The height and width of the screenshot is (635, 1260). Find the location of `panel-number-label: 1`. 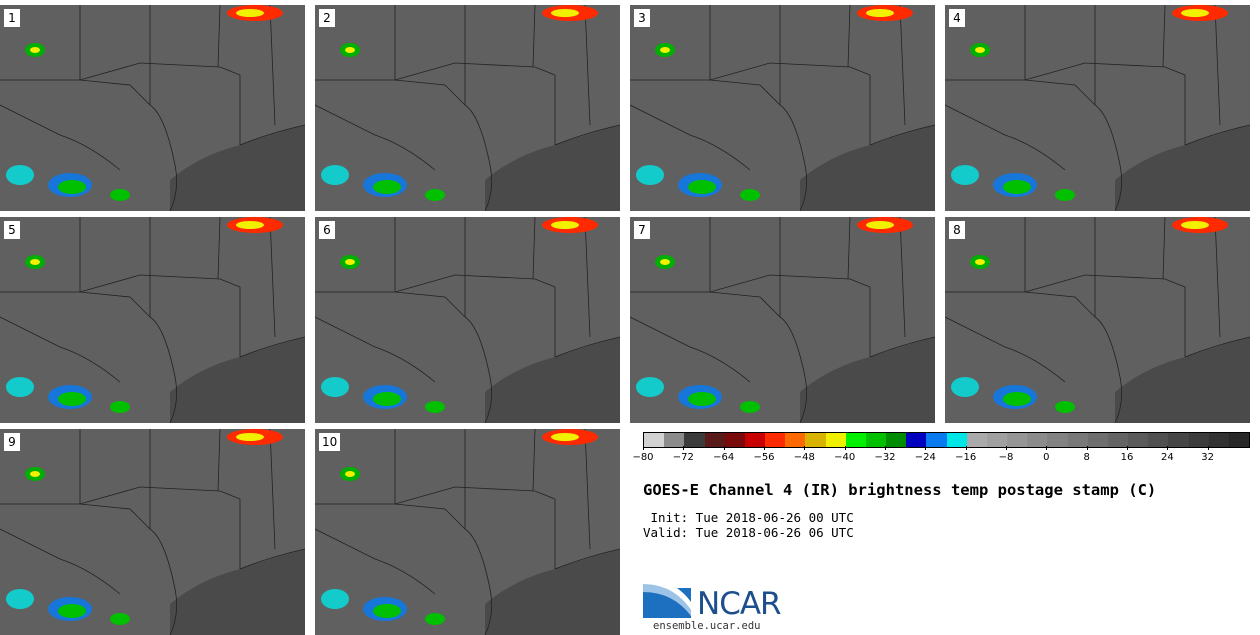

panel-number-label: 1 is located at coordinates (12, 18).